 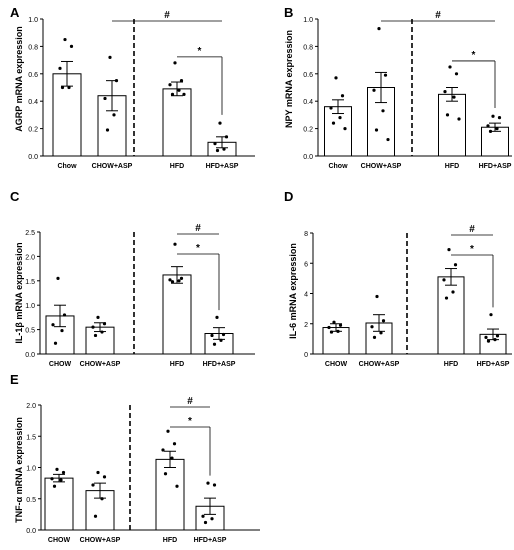 I want to click on panel-d-category-label: HFD, so click(x=451, y=364).